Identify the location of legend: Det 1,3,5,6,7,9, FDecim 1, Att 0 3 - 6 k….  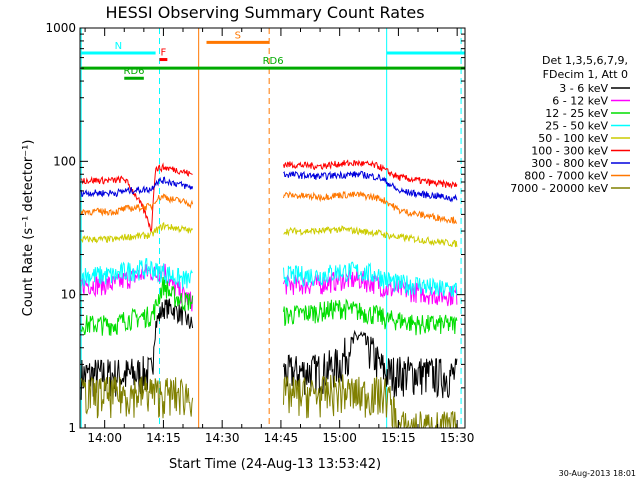
(570, 124).